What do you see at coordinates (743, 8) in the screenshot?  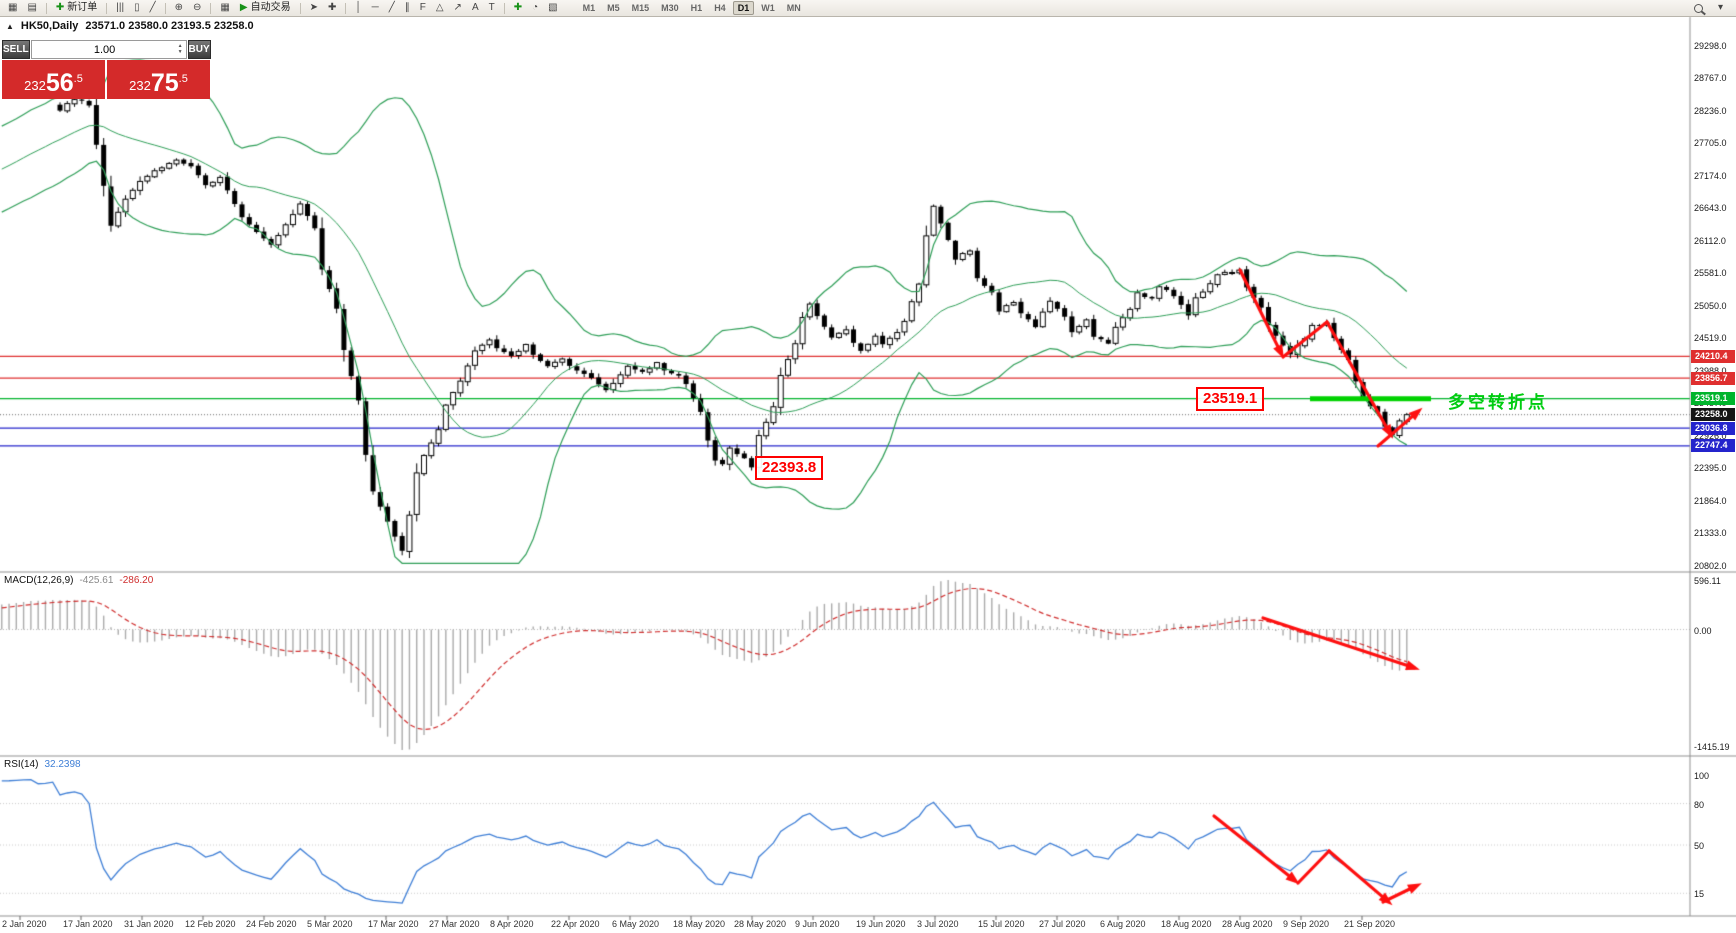 I see `timeframe-d1: D1` at bounding box center [743, 8].